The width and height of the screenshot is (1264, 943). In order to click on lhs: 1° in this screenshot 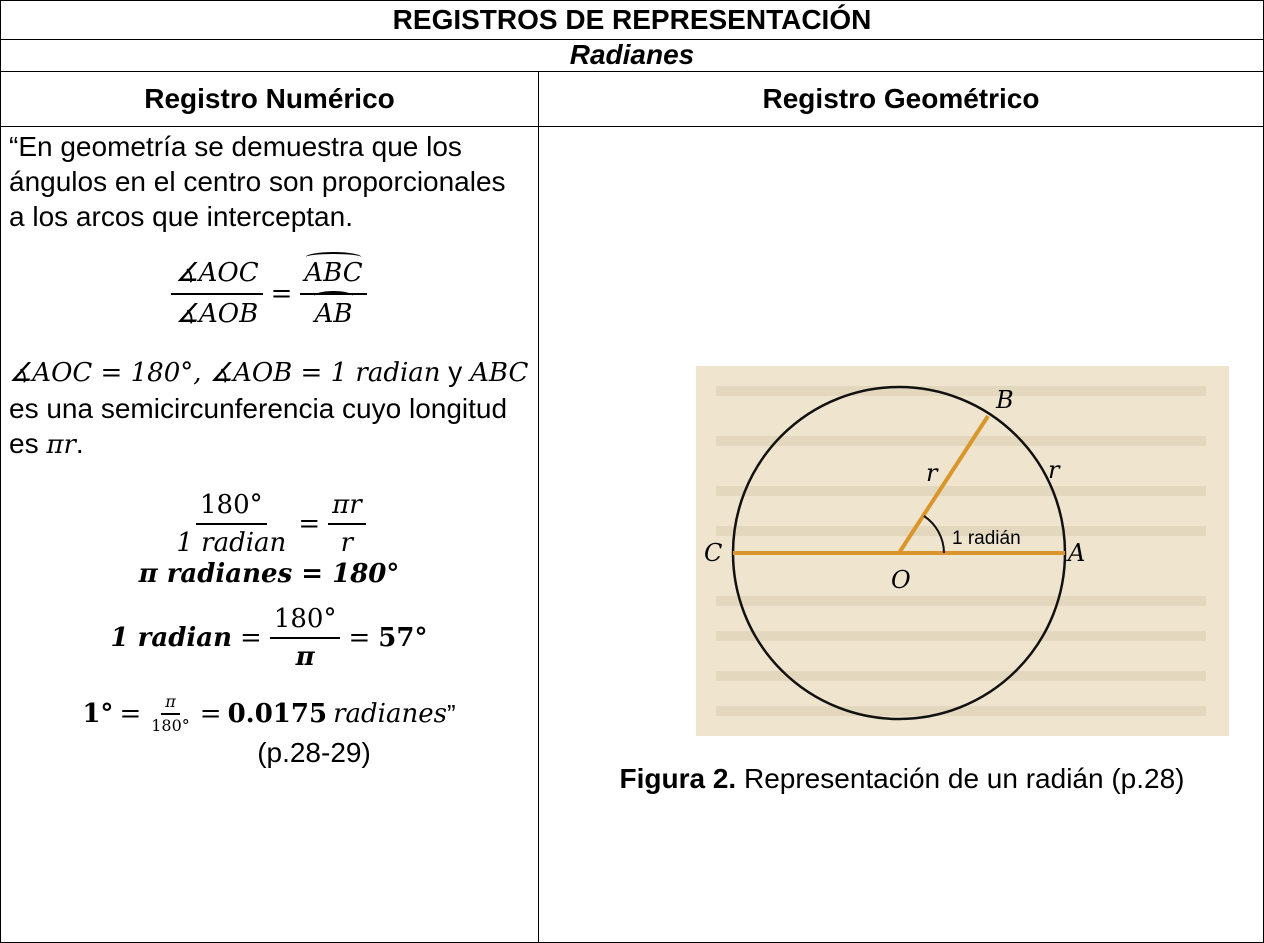, I will do `click(98, 713)`.